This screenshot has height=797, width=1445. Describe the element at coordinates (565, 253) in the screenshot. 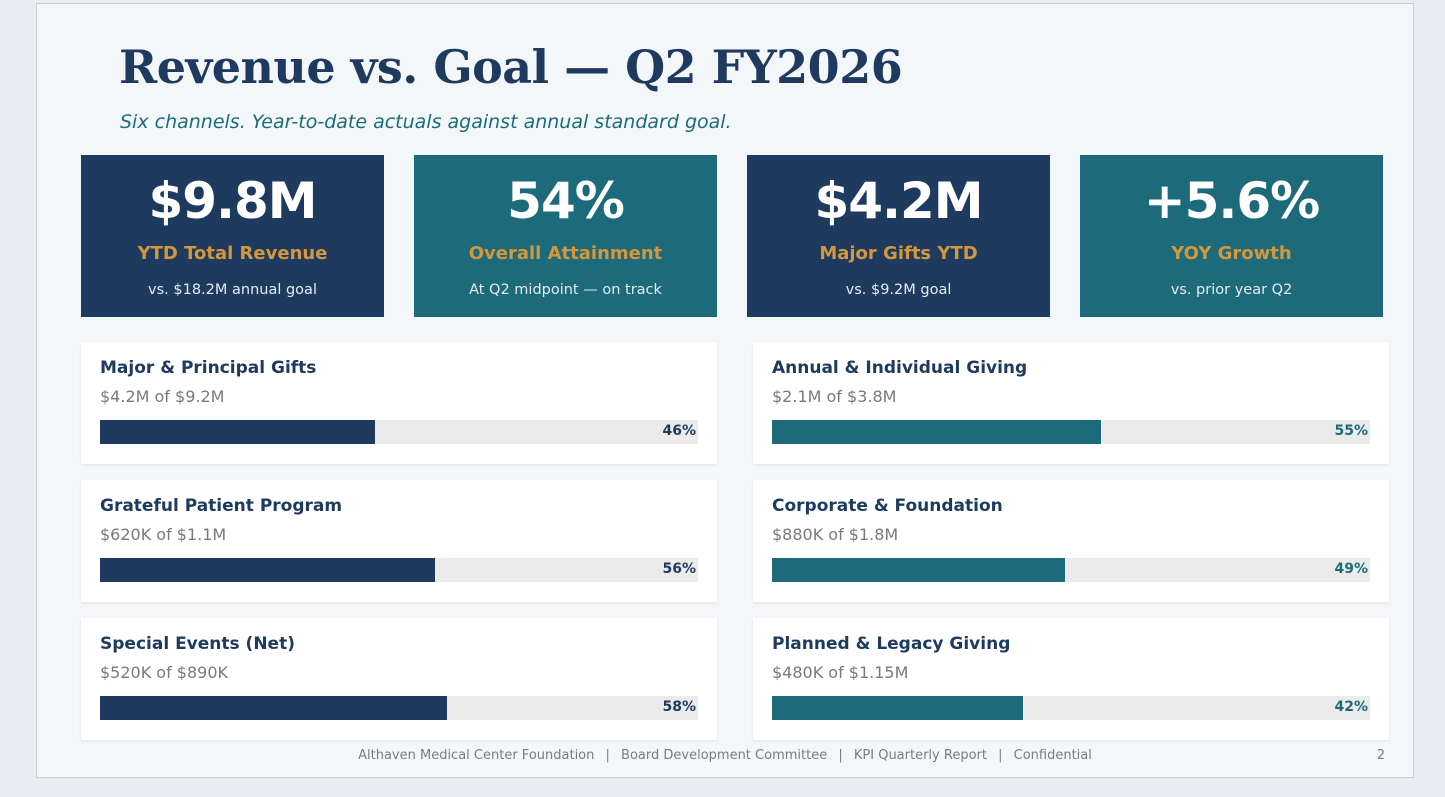

I see `kpi-label: Overall Attainment` at that location.